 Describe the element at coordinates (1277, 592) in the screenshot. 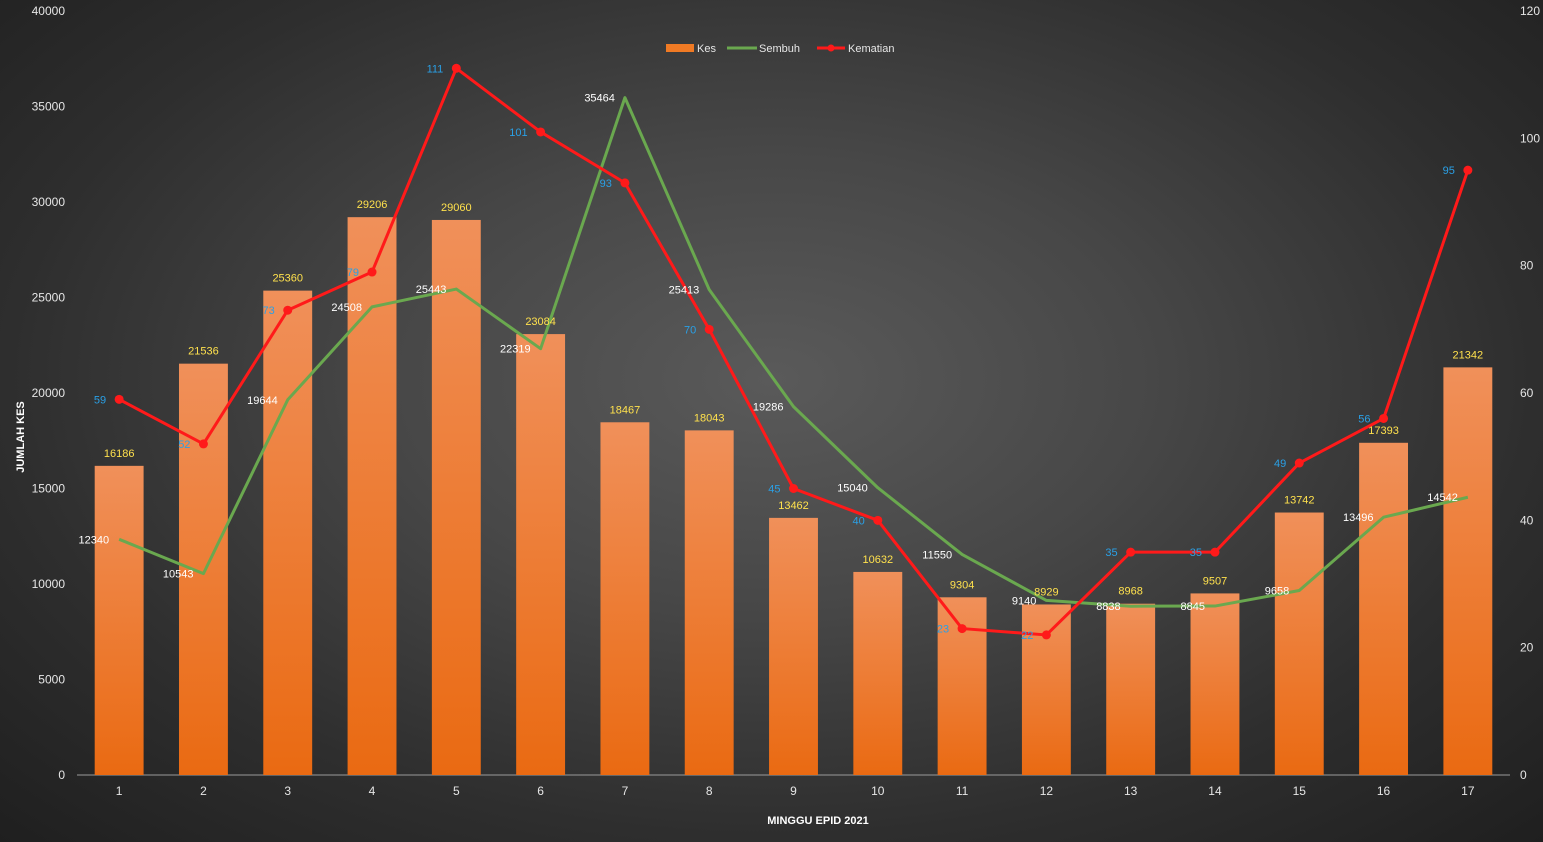

I see `data-label-sembuh: 9658` at that location.